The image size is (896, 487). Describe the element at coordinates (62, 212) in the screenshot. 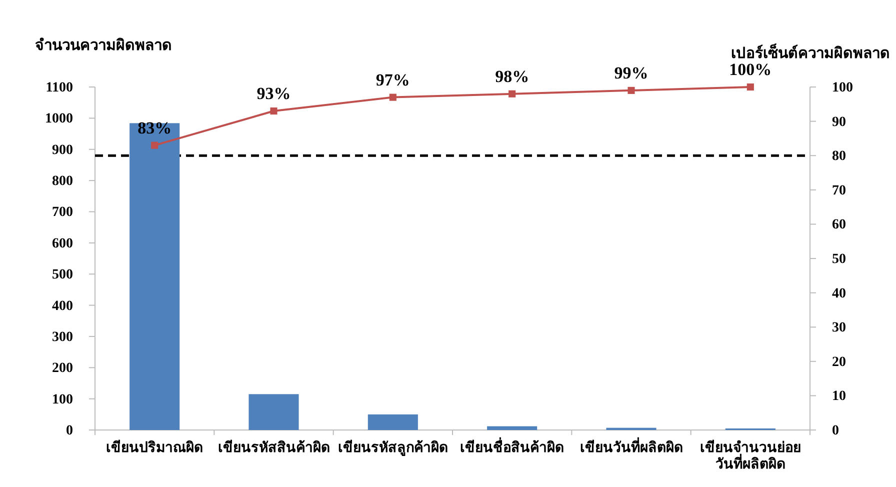

I see `y-tick-label: 700` at that location.